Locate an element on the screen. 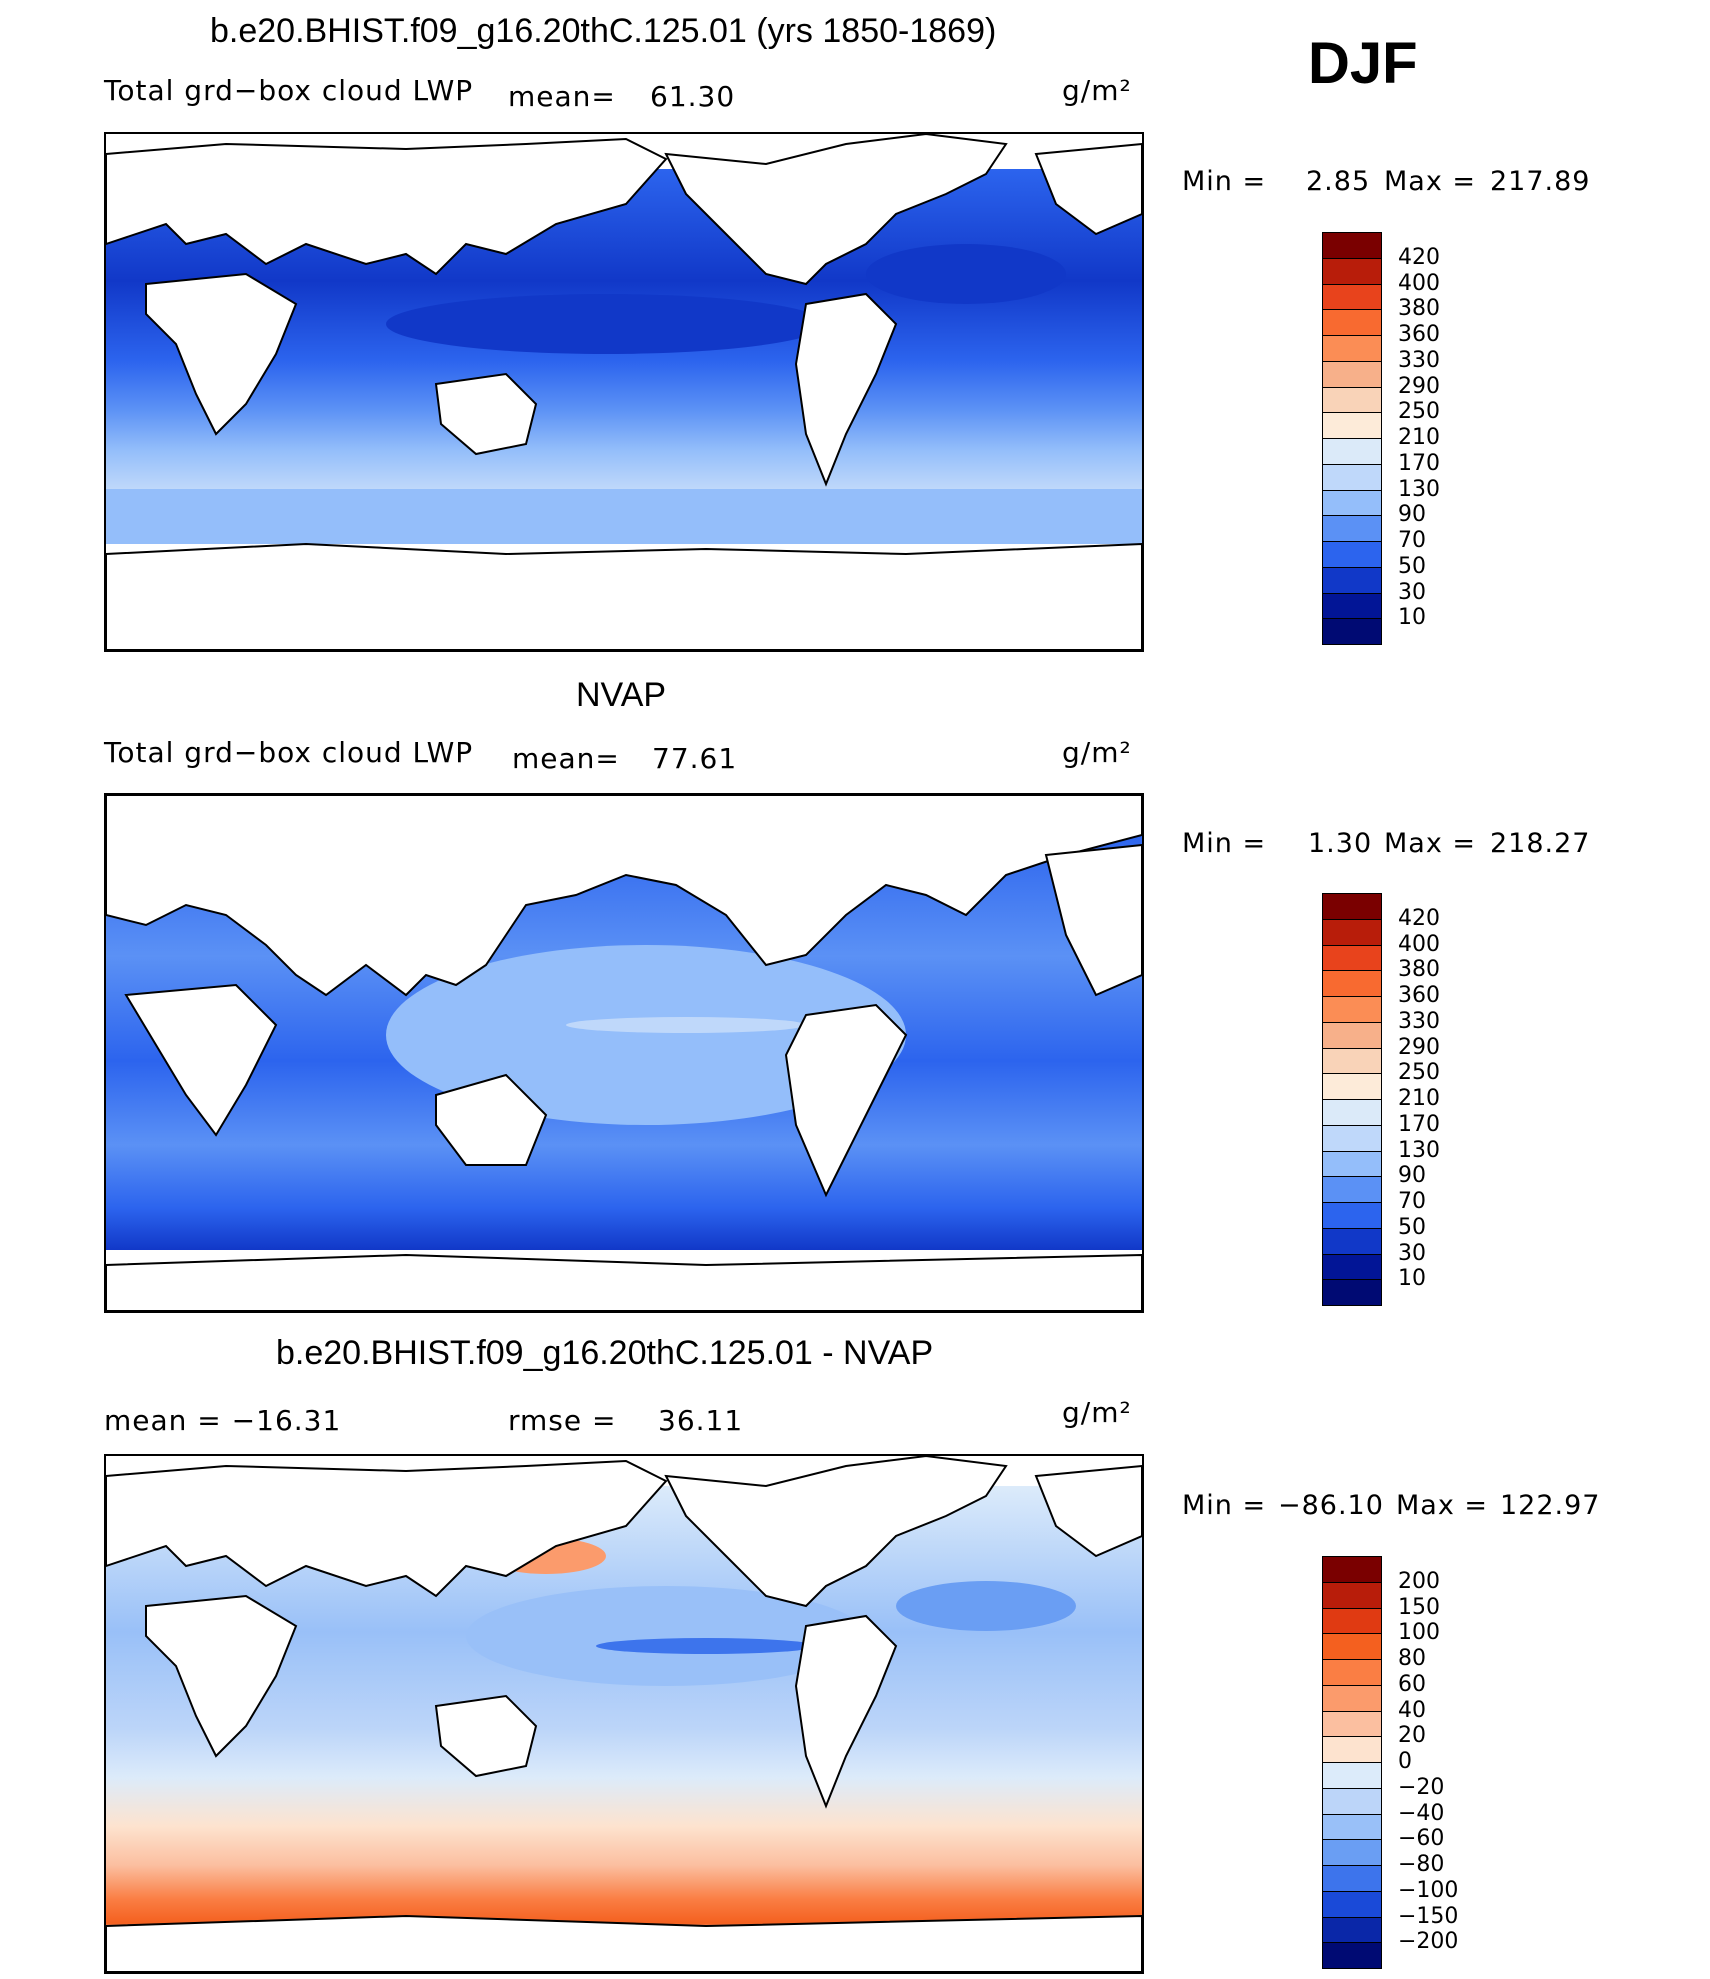 This screenshot has width=1710, height=1979. colorbar-tick-label: −60 is located at coordinates (1421, 1839).